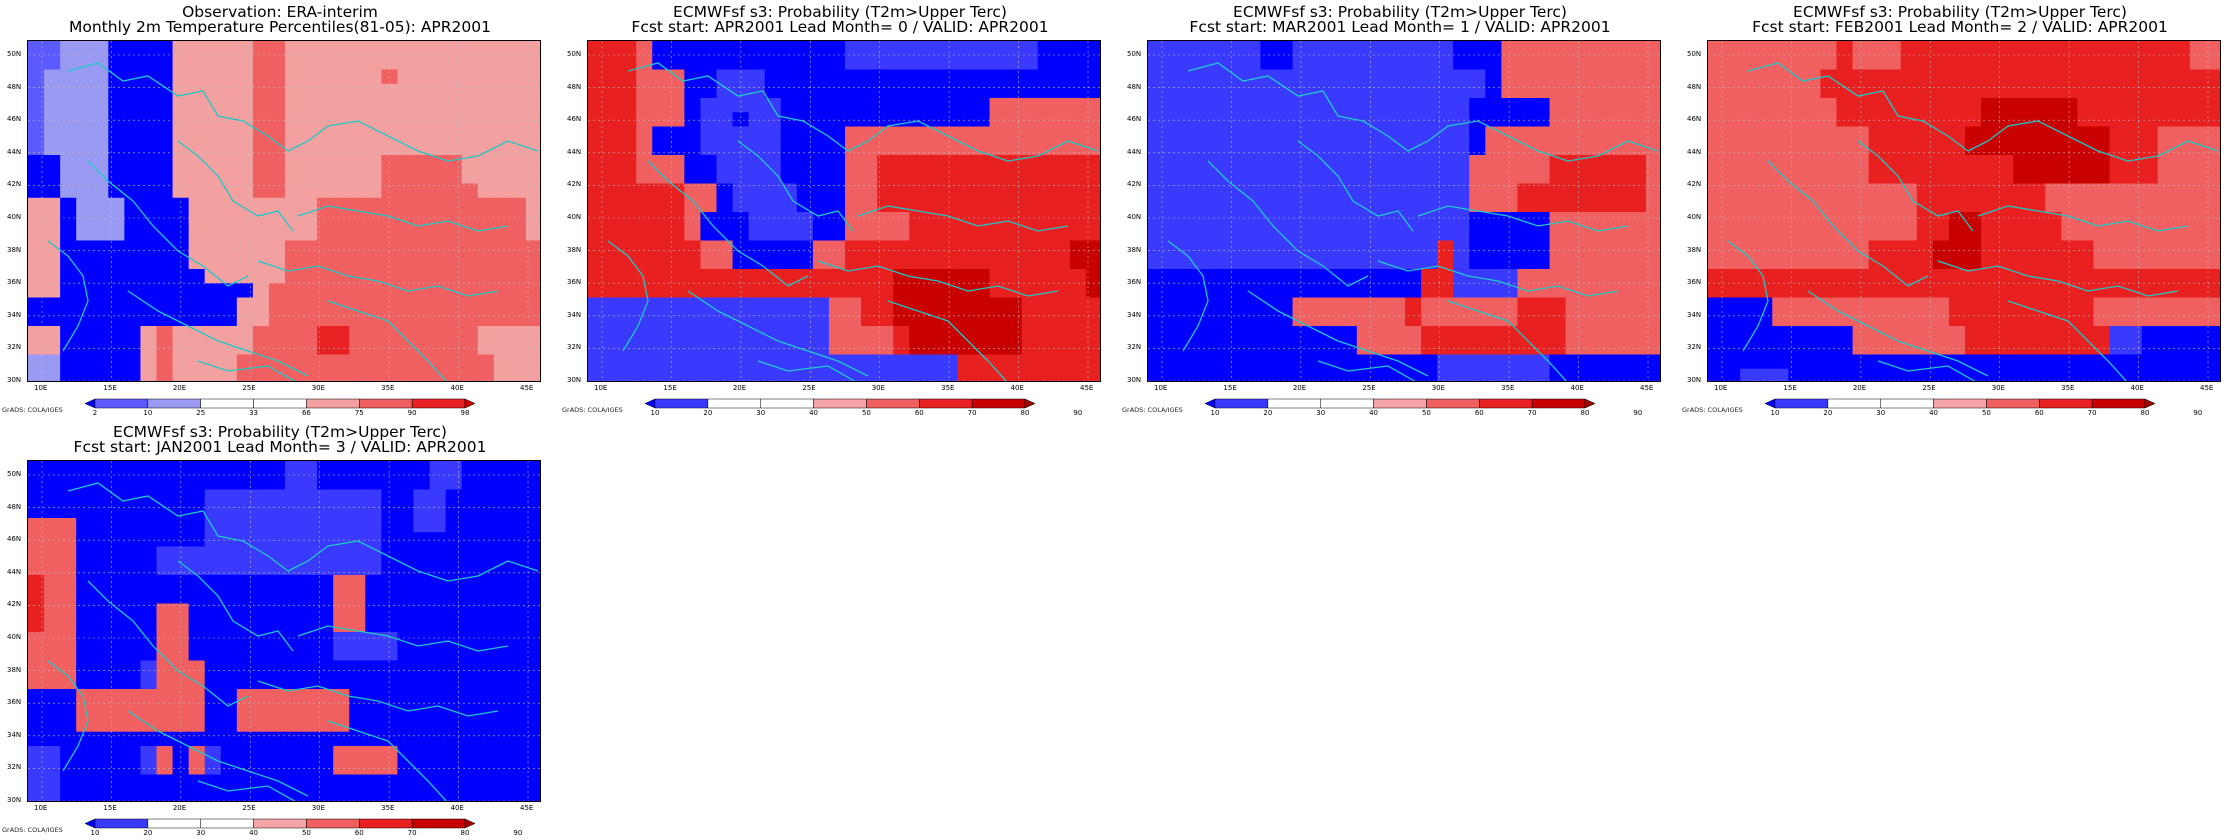 The image size is (2240, 840). Describe the element at coordinates (1366, 370) in the screenshot. I see `coastline` at that location.